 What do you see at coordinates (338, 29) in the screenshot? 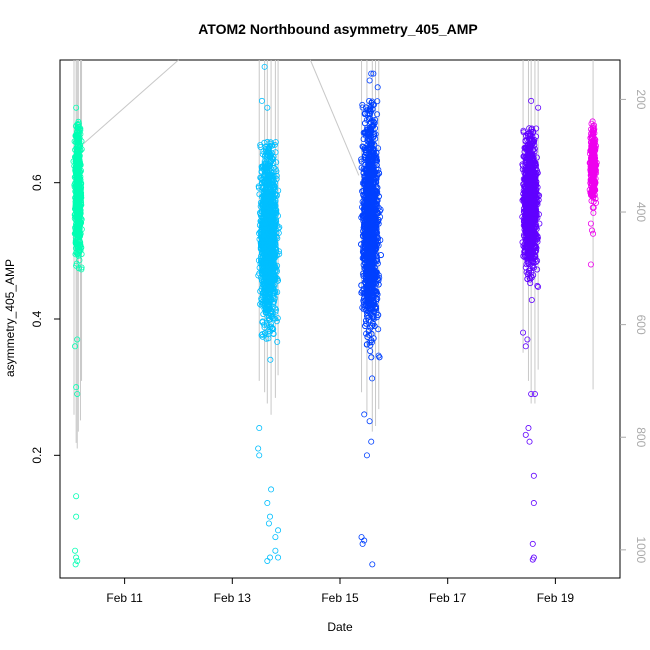
I see `chart-title: ATOM2 Northbound asymmetry_405_AMP` at bounding box center [338, 29].